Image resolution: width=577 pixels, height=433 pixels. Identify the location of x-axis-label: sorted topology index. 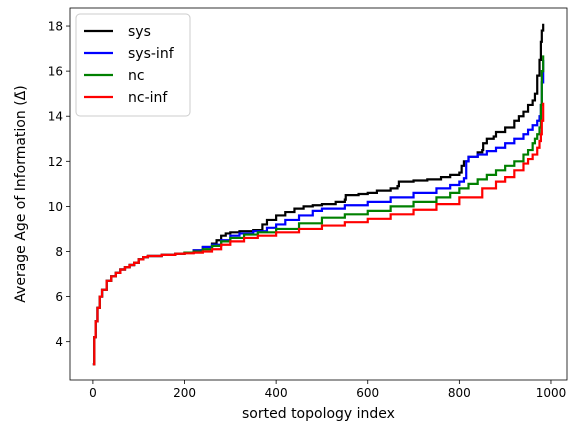
(318, 414).